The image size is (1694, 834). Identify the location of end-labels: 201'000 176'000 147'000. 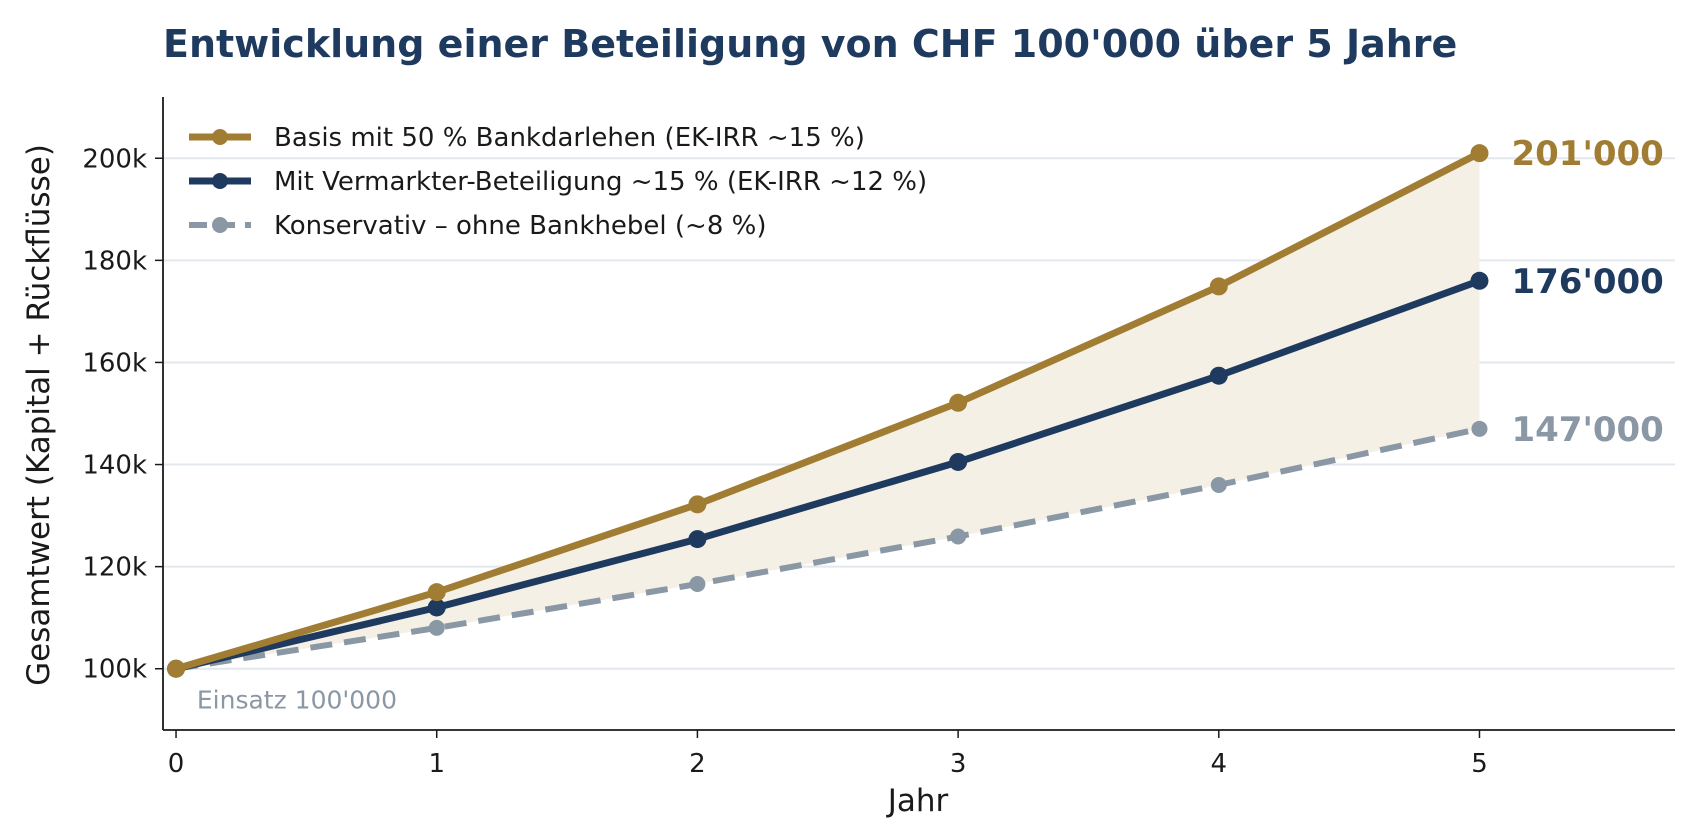
(1587, 292).